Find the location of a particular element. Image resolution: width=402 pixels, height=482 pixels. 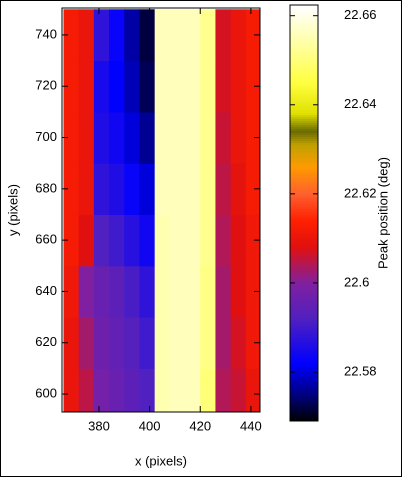

colorbar is located at coordinates (304, 213).